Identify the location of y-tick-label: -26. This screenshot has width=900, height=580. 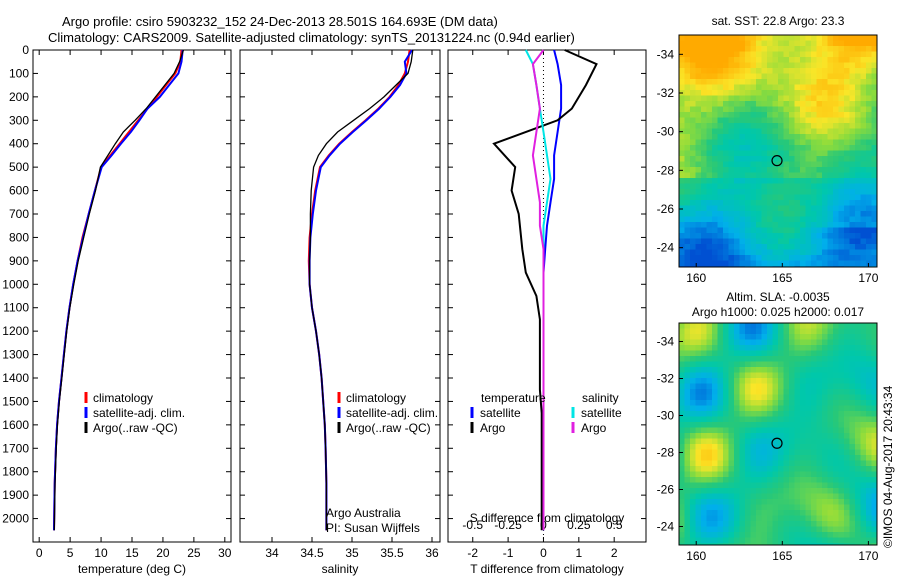
(666, 209).